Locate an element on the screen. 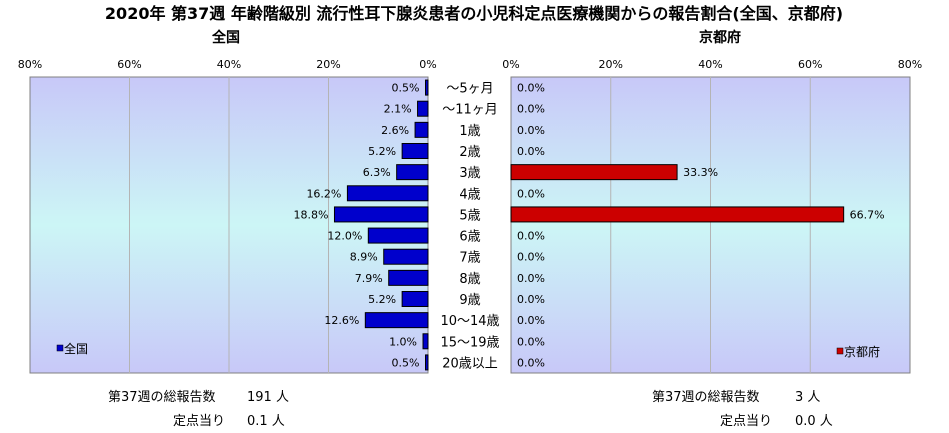  age-category-label: 20歳以上 is located at coordinates (470, 363).